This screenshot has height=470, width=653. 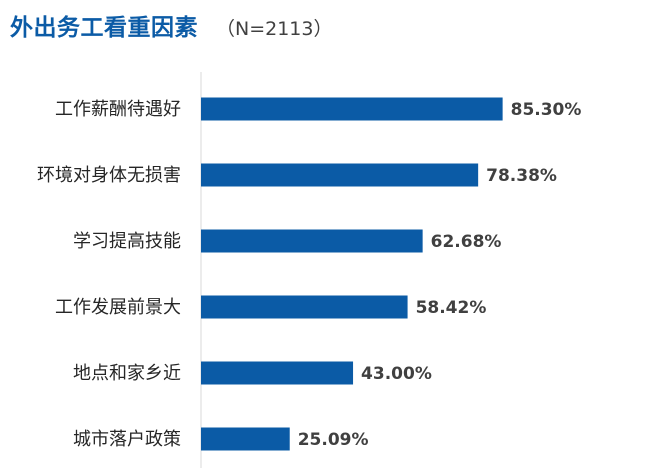 What do you see at coordinates (118, 307) in the screenshot?
I see `category-label: 工作发展前景大` at bounding box center [118, 307].